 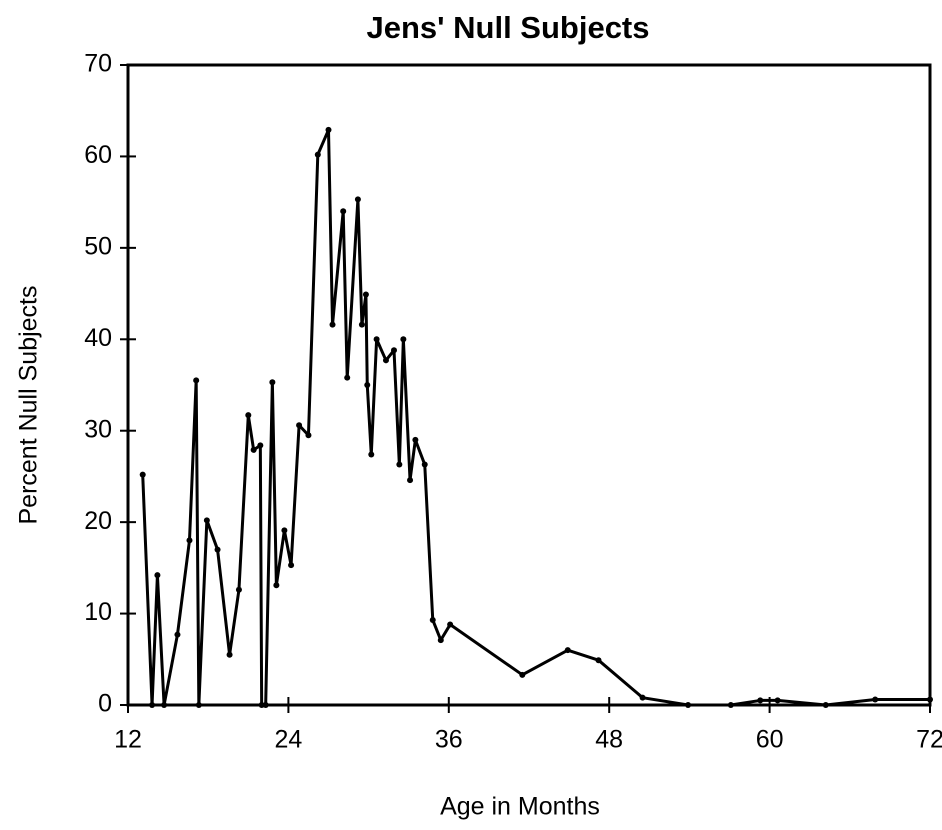 What do you see at coordinates (29, 404) in the screenshot?
I see `y-axis-label: Percent Null Subjects` at bounding box center [29, 404].